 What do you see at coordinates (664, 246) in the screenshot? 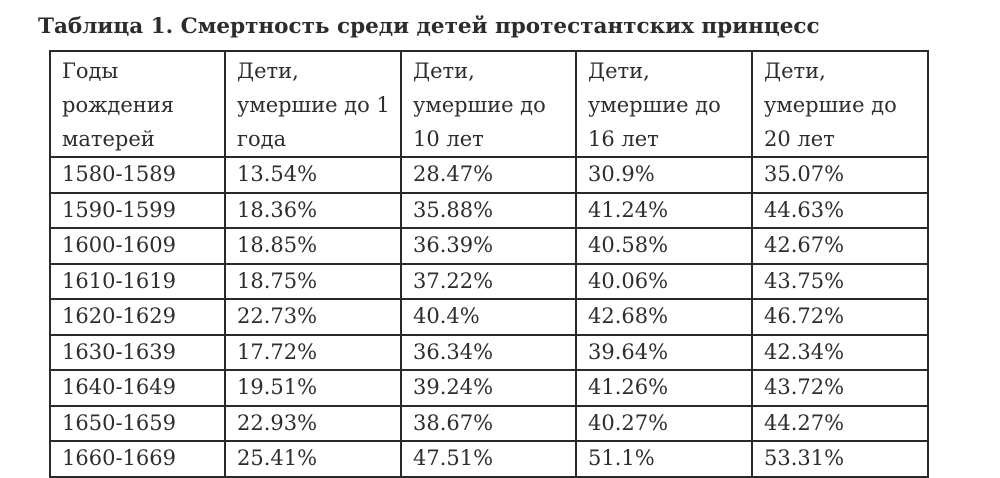
I see `cell-value: 40.58%` at bounding box center [664, 246].